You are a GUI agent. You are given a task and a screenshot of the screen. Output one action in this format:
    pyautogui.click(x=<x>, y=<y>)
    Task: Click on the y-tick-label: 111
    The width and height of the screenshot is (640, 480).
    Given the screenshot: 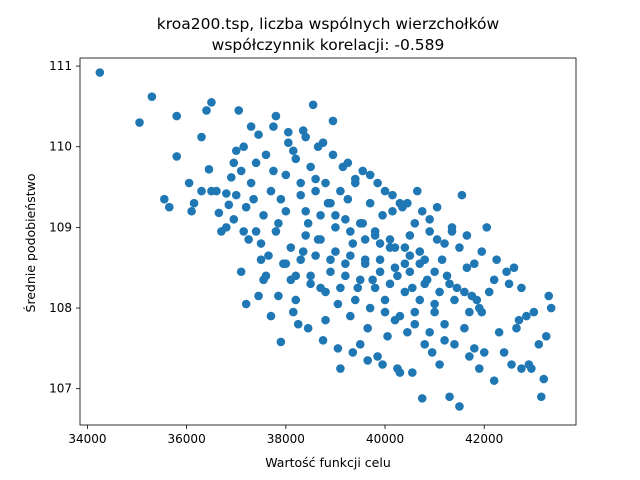 What is the action you would take?
    pyautogui.click(x=60, y=66)
    